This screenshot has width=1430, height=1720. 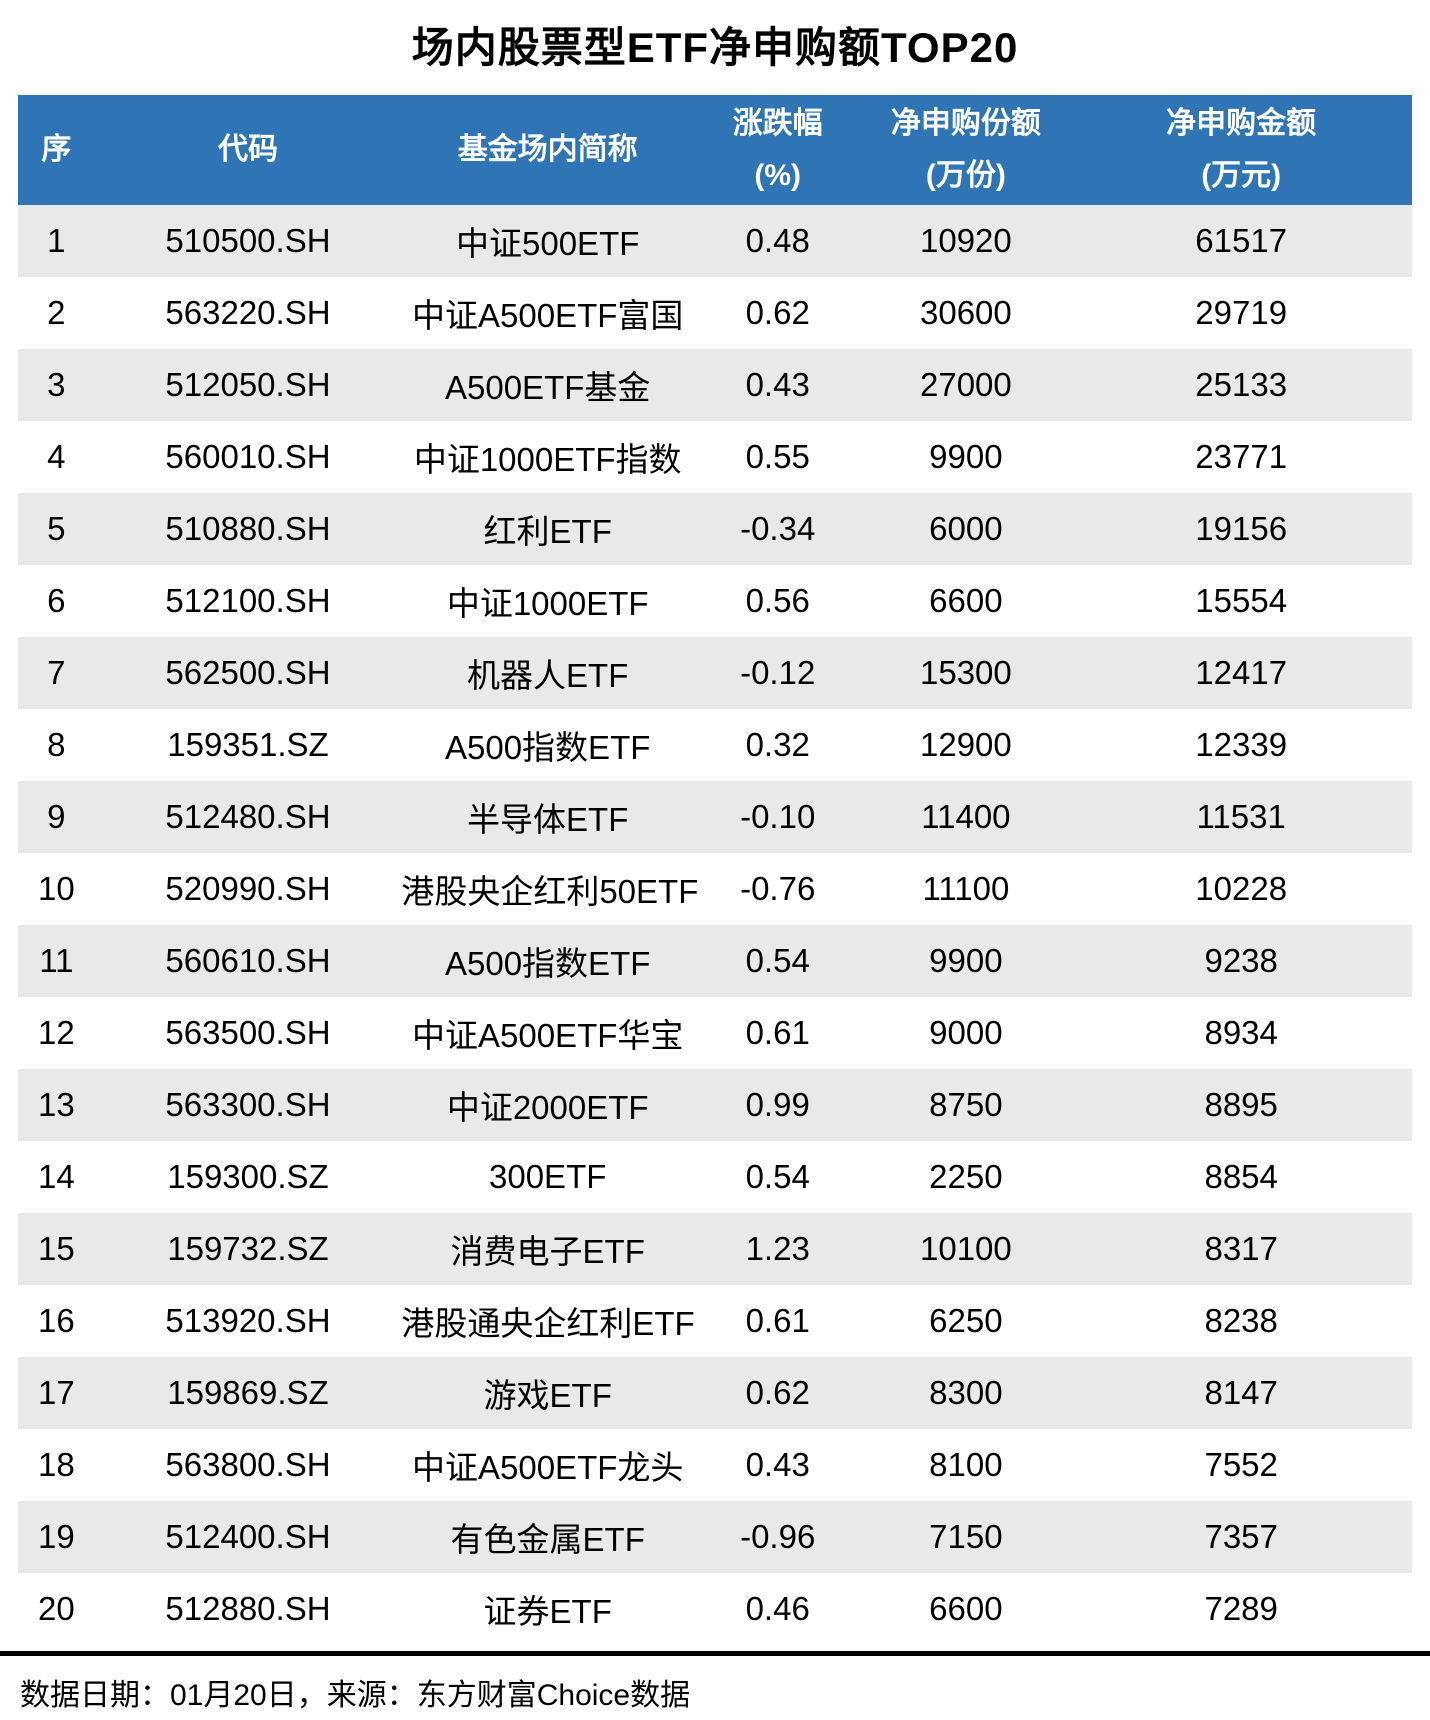 I want to click on cell-name: 中证A500ETF龙头, so click(x=547, y=1467).